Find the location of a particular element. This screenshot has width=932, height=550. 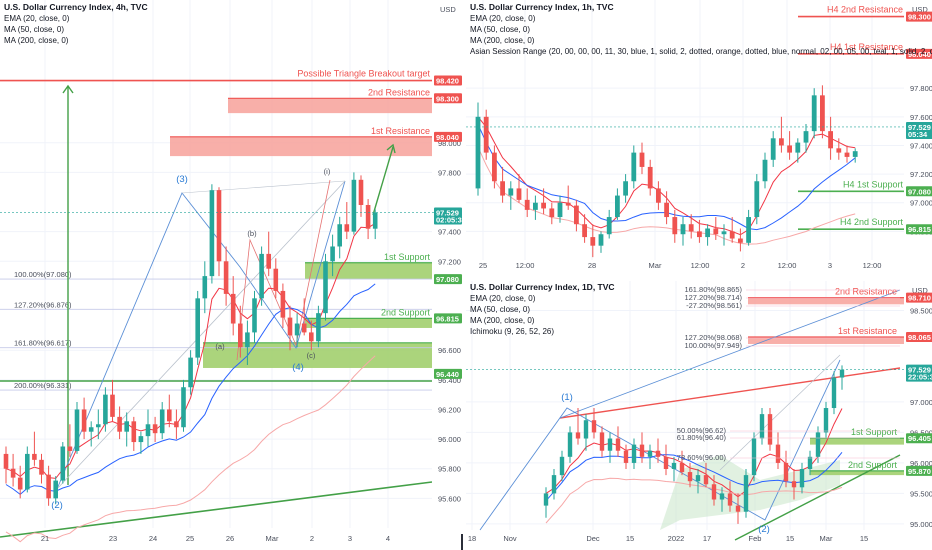

price-tag-value: 98.710 is located at coordinates (919, 298).